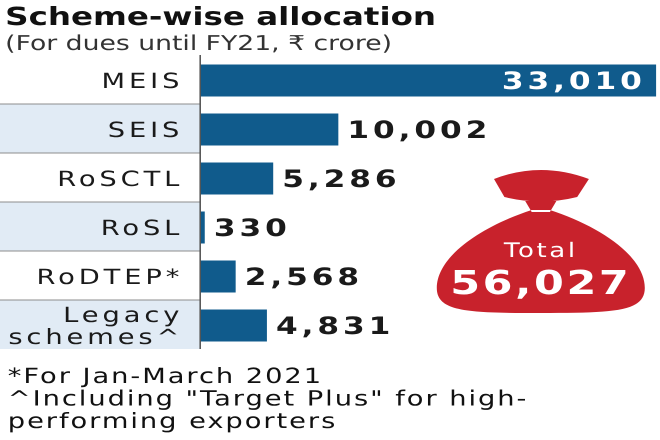 The image size is (660, 440). Describe the element at coordinates (96, 326) in the screenshot. I see `y-tick-label: Legacy schemes^` at that location.